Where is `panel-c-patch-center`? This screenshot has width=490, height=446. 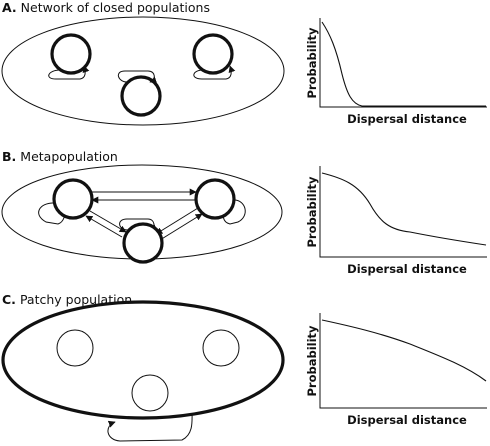
panel-c-patch-center is located at coordinates (150, 393).